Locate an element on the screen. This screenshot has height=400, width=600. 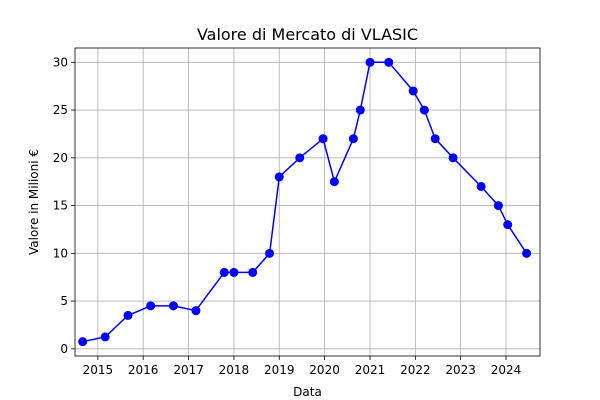
chart-title: Valore di Mercato di VLASIC is located at coordinates (307, 34).